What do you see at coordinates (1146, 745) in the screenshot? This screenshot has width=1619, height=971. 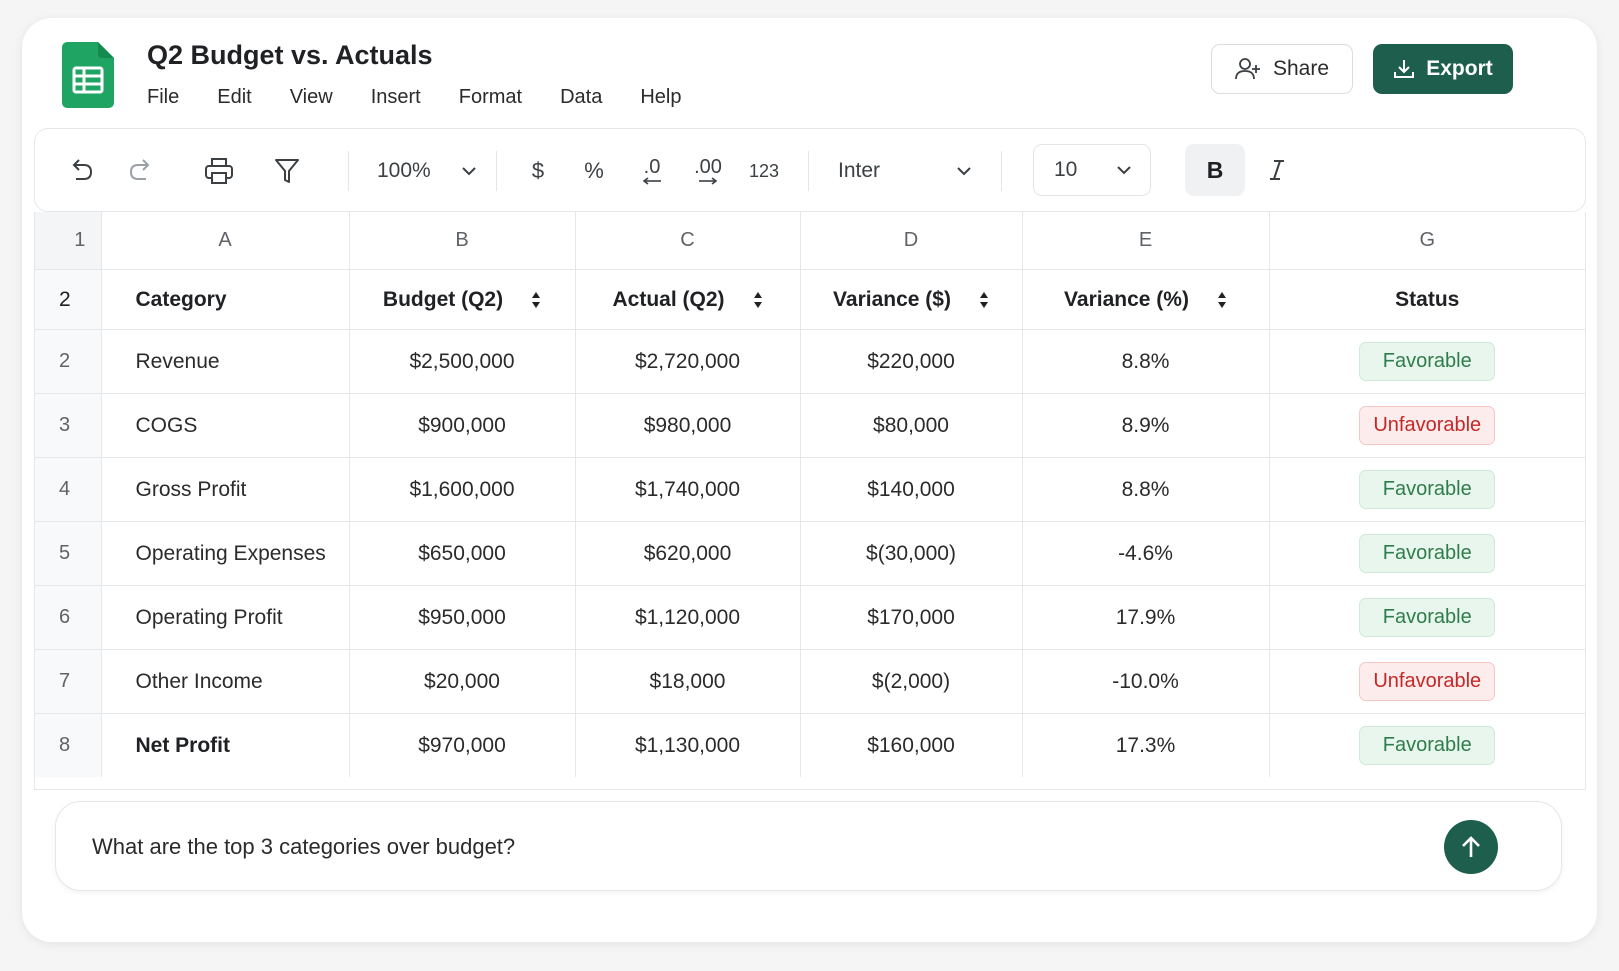 I see `cell-variance-pct: 17.3%` at bounding box center [1146, 745].